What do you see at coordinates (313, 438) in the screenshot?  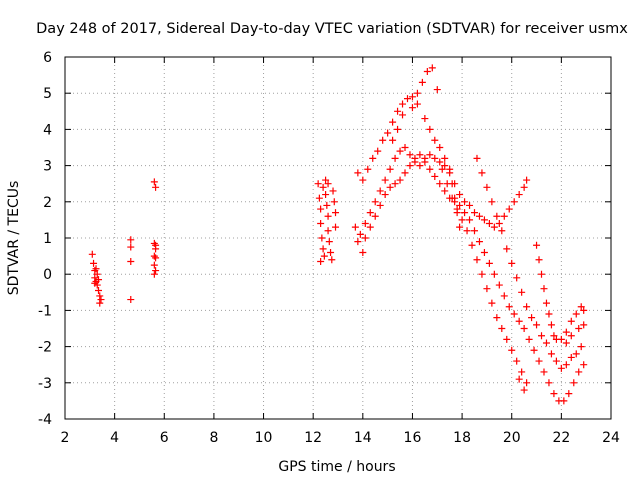 I see `x-tick-label: 12` at bounding box center [313, 438].